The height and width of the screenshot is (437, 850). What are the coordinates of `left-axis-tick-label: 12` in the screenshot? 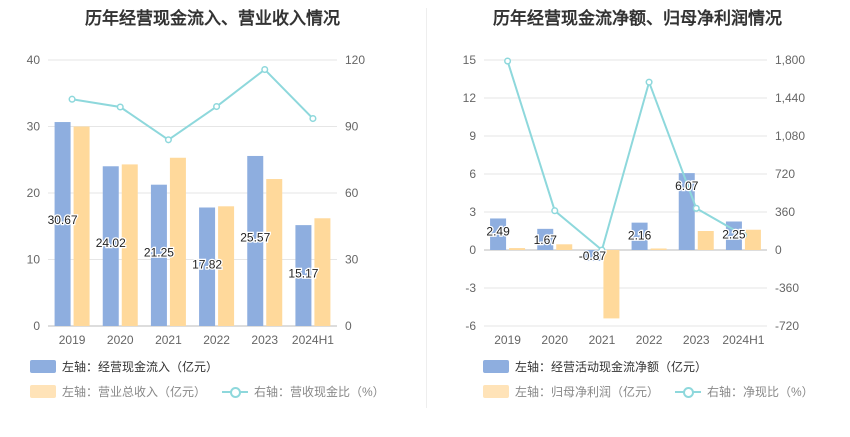 It's located at (470, 98).